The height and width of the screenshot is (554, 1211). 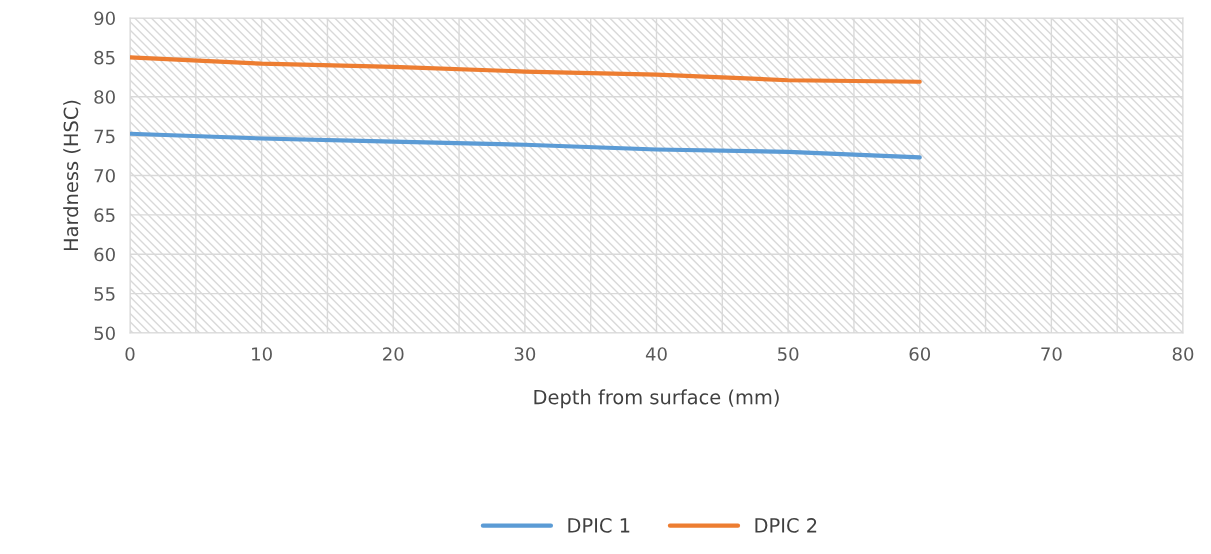 I want to click on x-tick-label: 30, so click(x=525, y=354).